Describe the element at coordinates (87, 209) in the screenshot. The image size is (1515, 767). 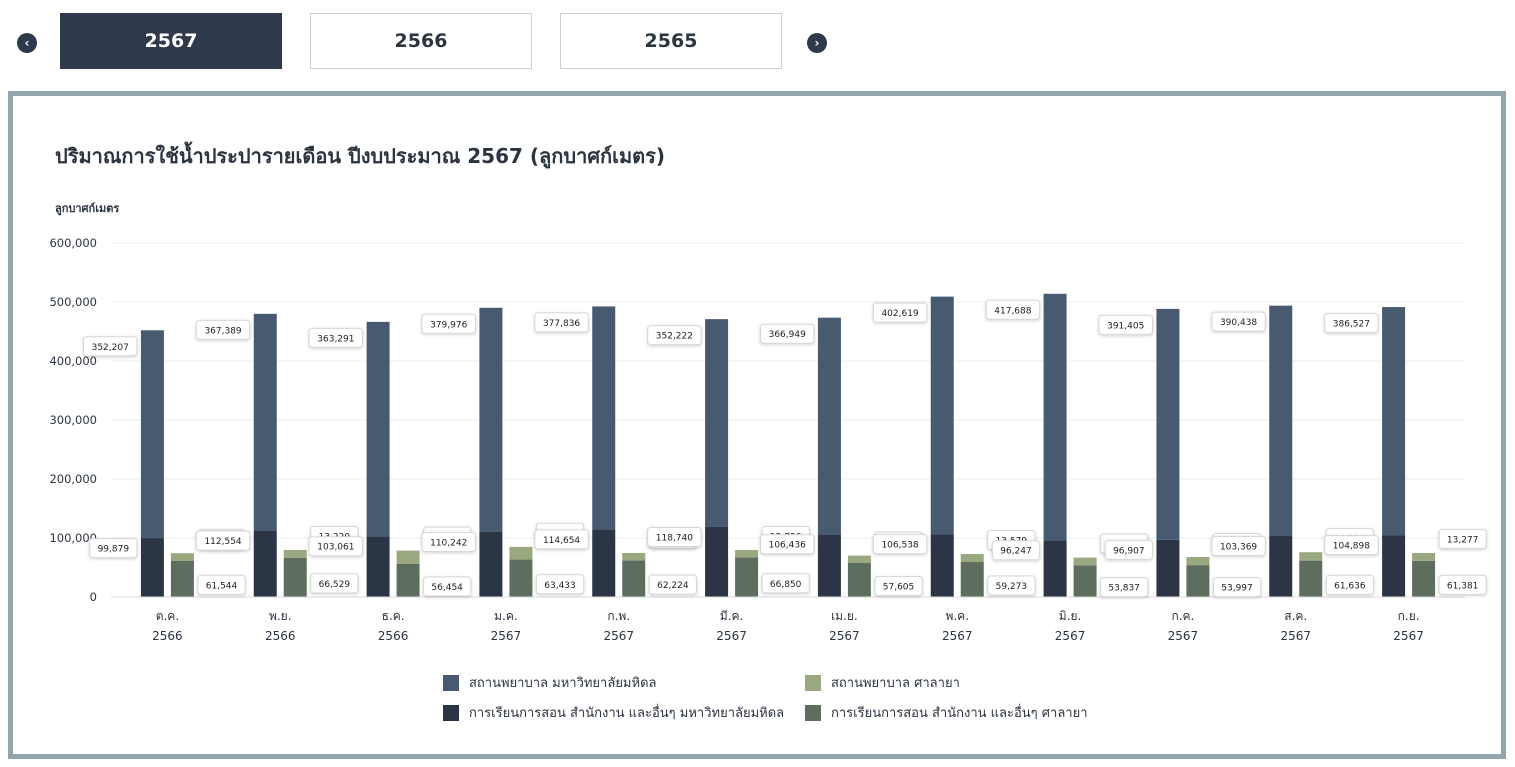
I see `y-axis-title: ลูกบาศก์เมตร` at that location.